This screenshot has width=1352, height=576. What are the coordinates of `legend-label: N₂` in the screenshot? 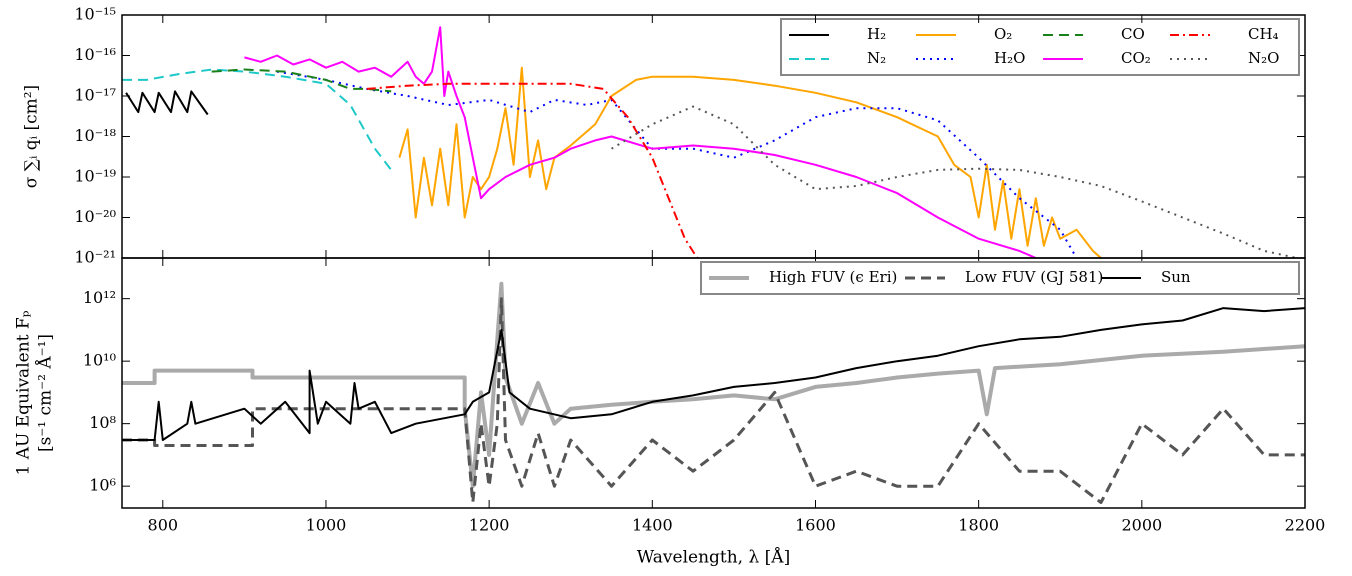 It's located at (876, 58).